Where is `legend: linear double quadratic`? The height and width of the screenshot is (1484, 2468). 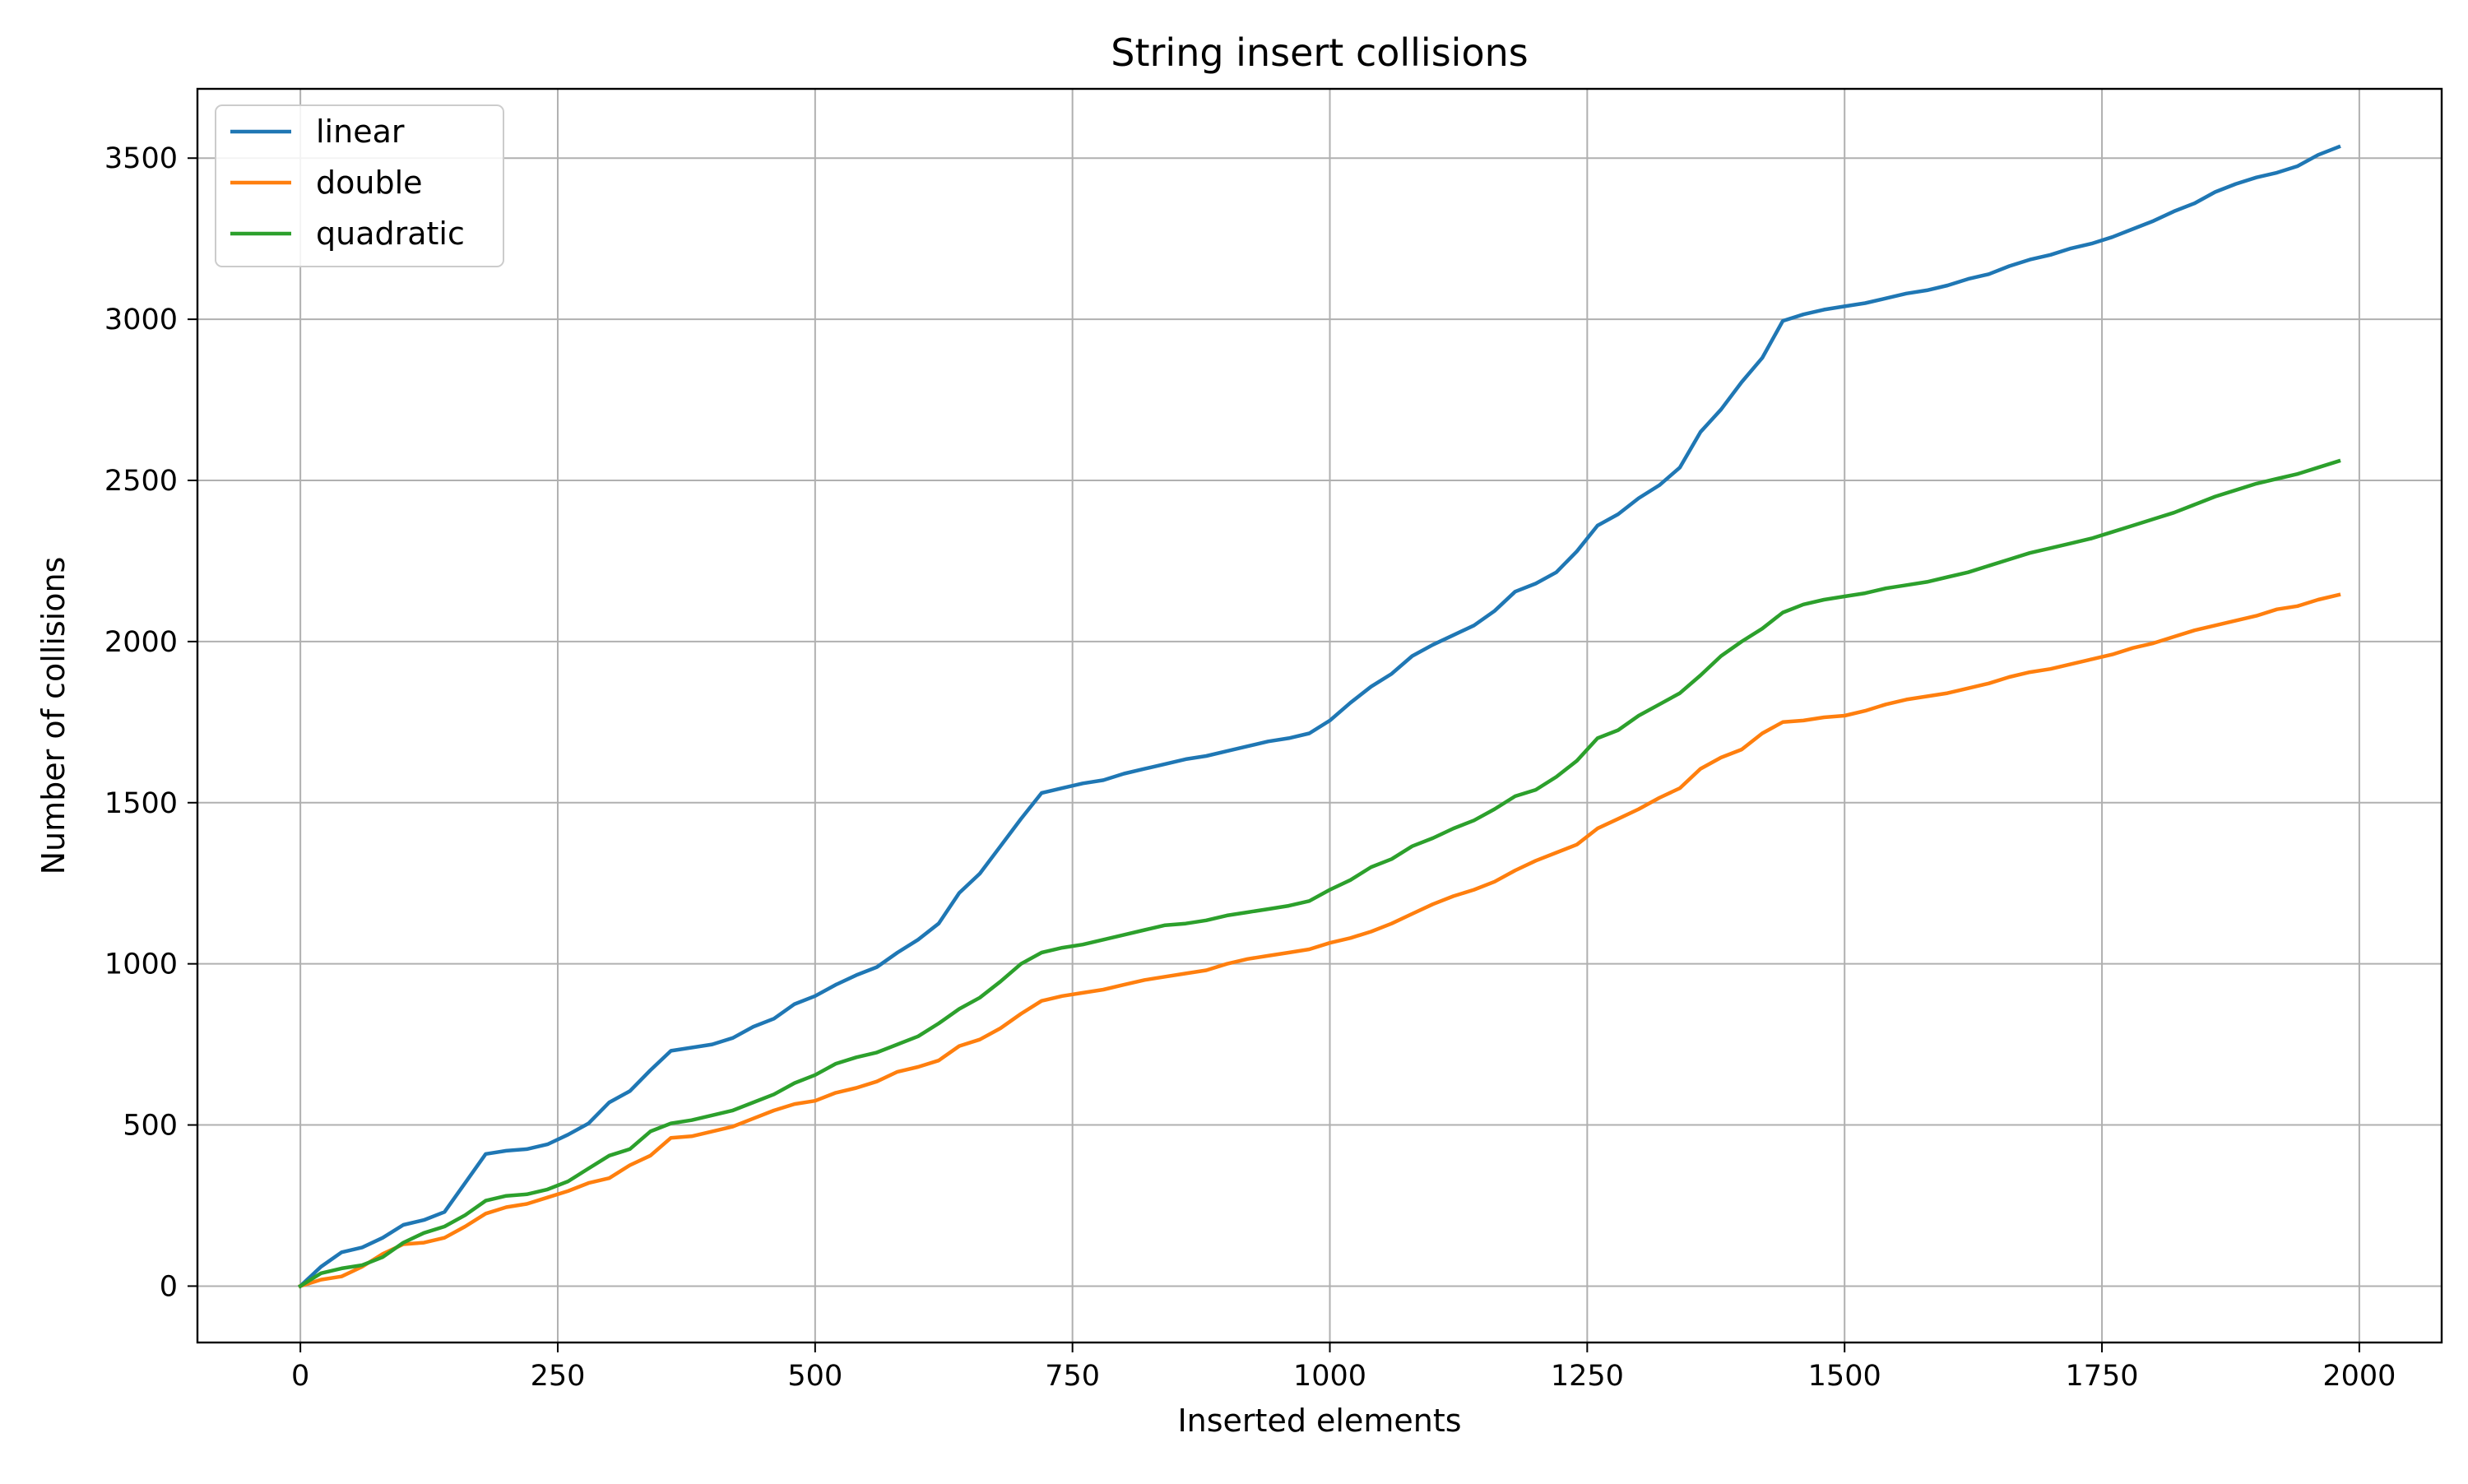
legend: linear double quadratic is located at coordinates (359, 185).